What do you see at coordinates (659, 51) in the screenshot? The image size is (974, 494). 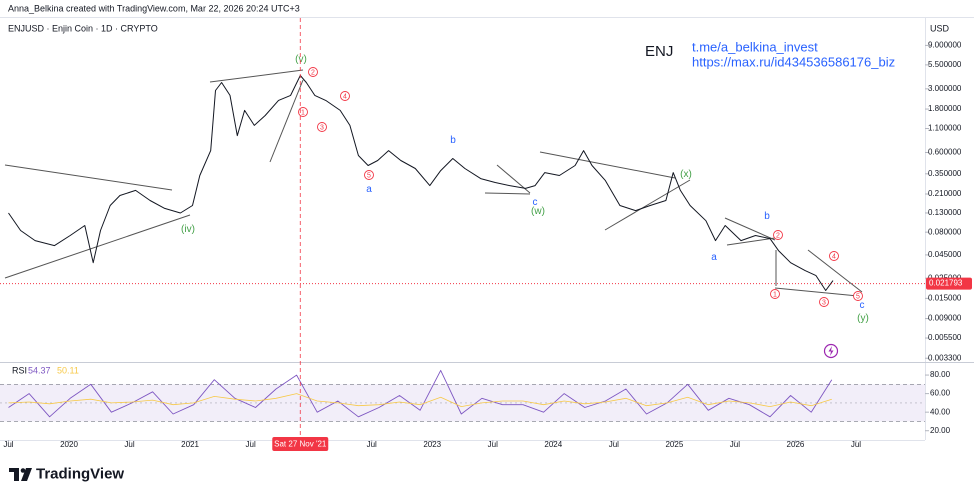 I see `watermark: ENJ` at bounding box center [659, 51].